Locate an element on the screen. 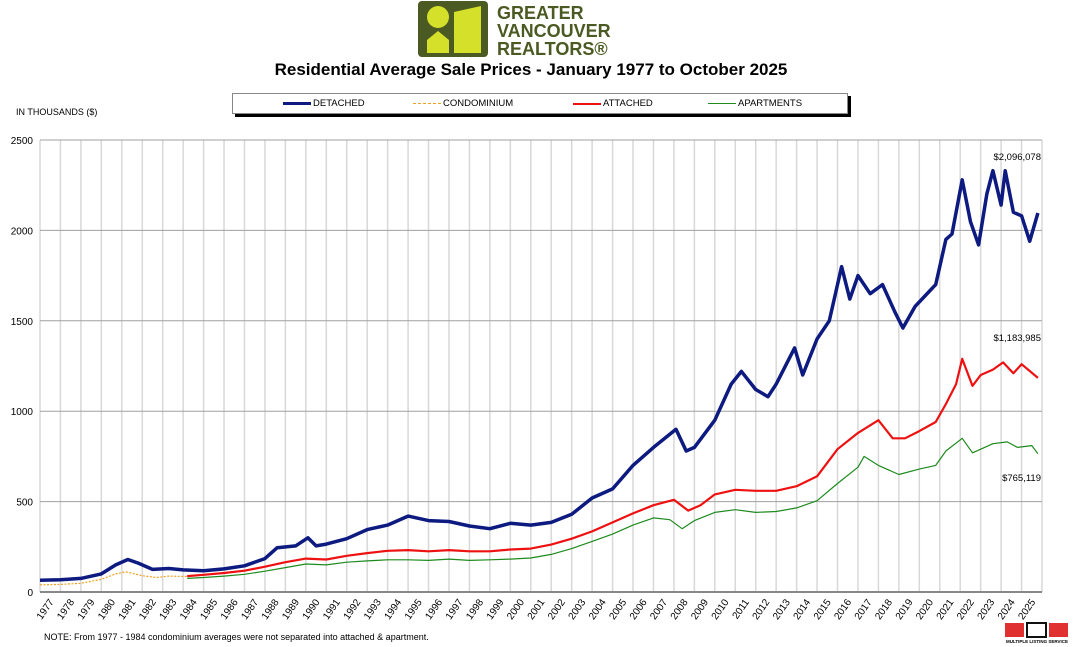  y-axis-label: IN THOUSANDS ($) is located at coordinates (57, 112).